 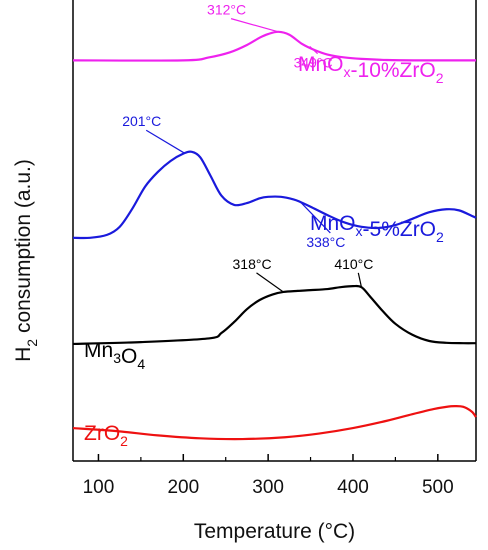 I want to click on y-axis-title-main: H, so click(x=23, y=354).